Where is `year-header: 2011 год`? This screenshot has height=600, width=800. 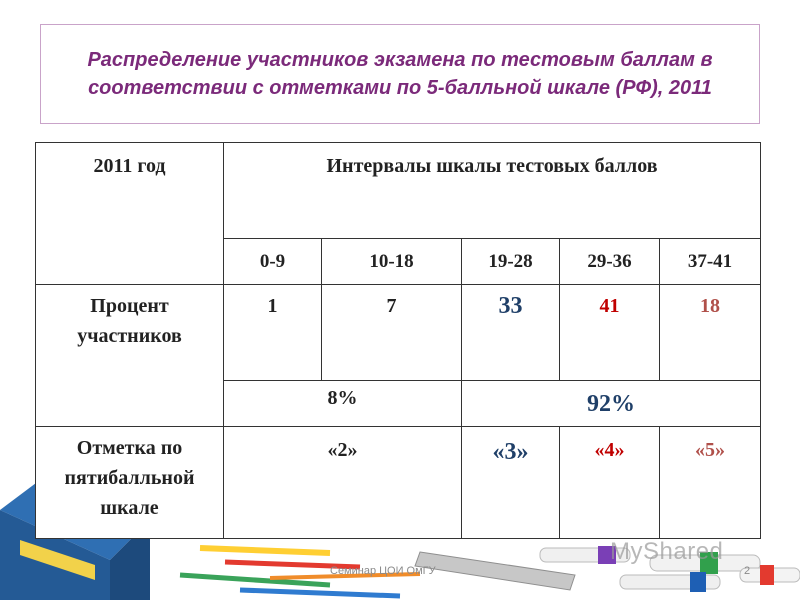
year-header: 2011 год is located at coordinates (129, 213).